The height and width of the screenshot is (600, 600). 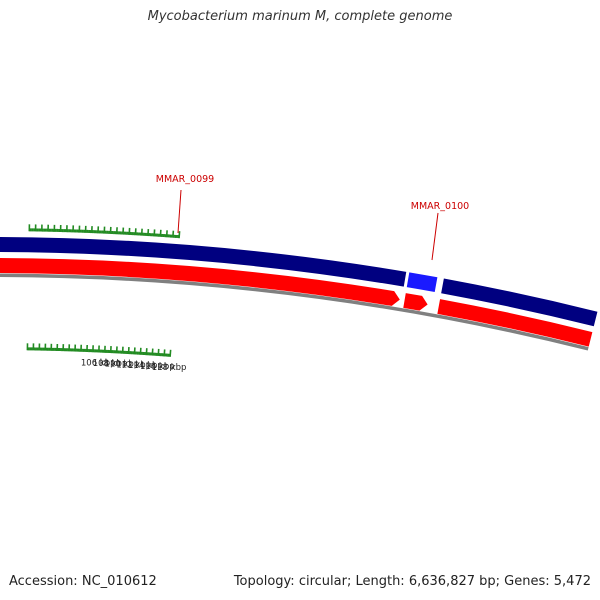 What do you see at coordinates (572, 581) in the screenshot?
I see `gene-count-value: 5,472` at bounding box center [572, 581].